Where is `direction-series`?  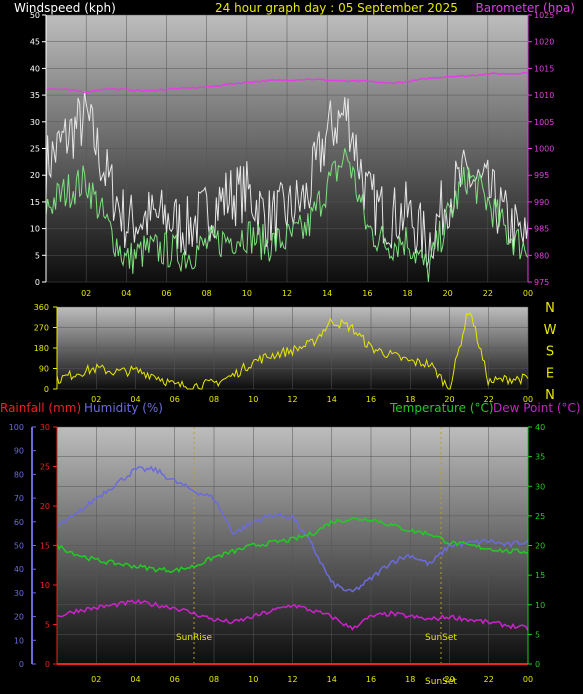
direction-series is located at coordinates (292, 351).